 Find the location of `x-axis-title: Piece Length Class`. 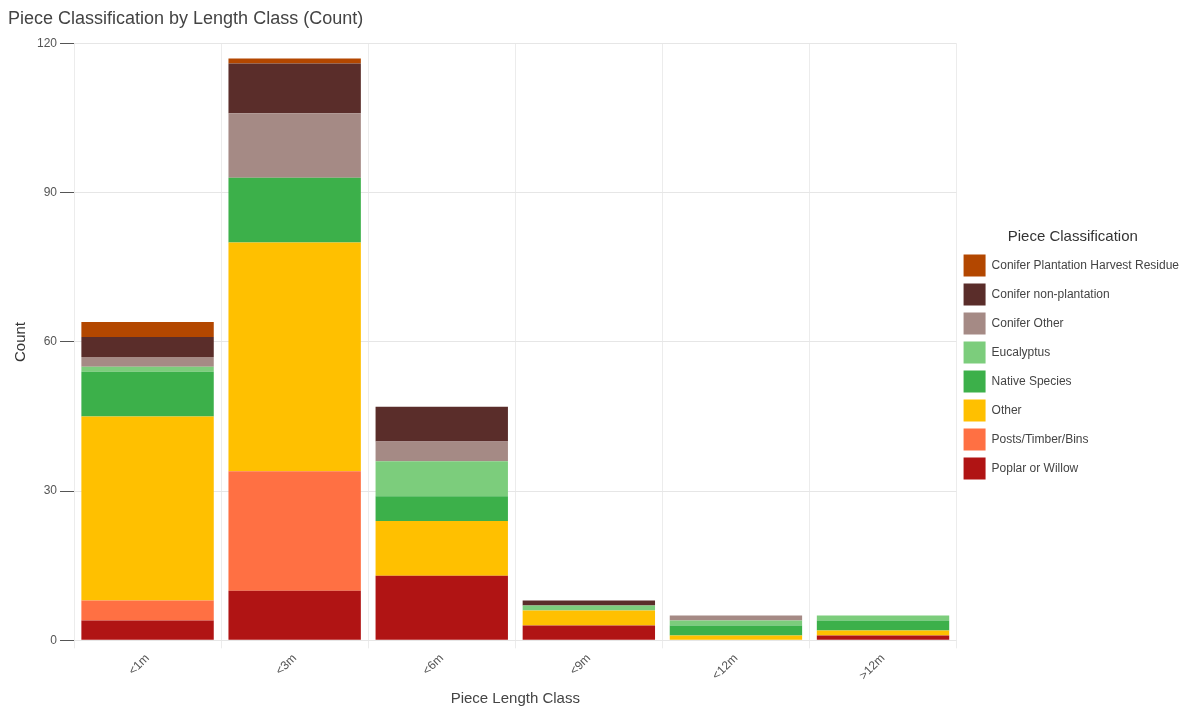

x-axis-title: Piece Length Class is located at coordinates (515, 698).